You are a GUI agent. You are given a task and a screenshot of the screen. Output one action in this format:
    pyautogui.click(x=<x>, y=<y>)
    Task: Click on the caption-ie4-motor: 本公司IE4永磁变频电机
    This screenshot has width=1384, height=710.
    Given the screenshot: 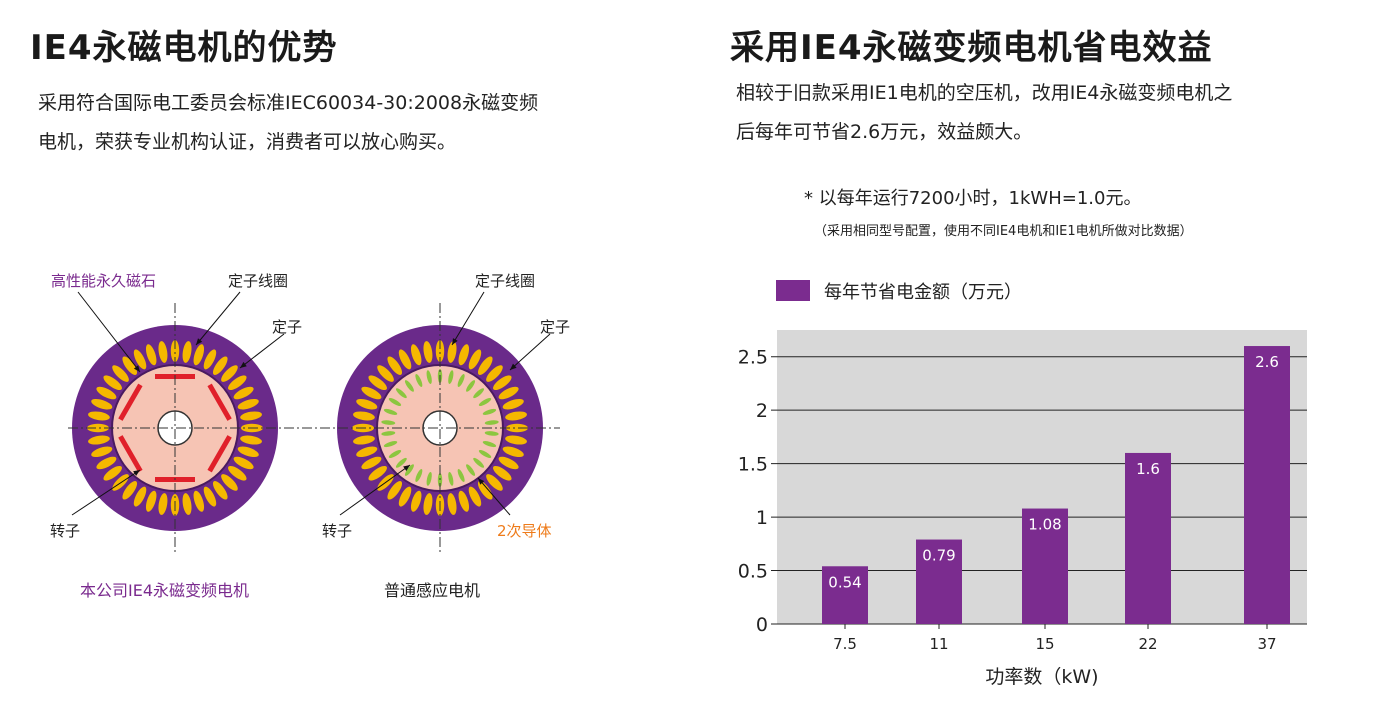 What is the action you would take?
    pyautogui.click(x=165, y=590)
    